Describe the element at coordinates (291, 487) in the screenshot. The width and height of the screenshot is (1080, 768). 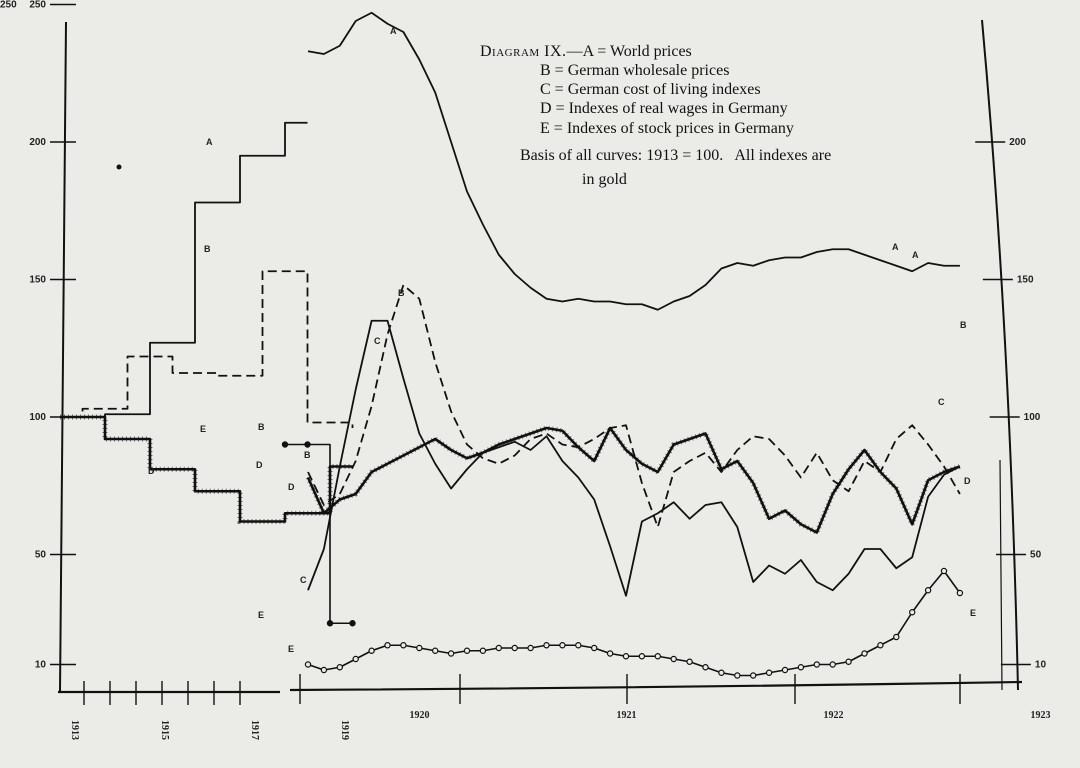
I see `monthly-series-d-label: D` at that location.